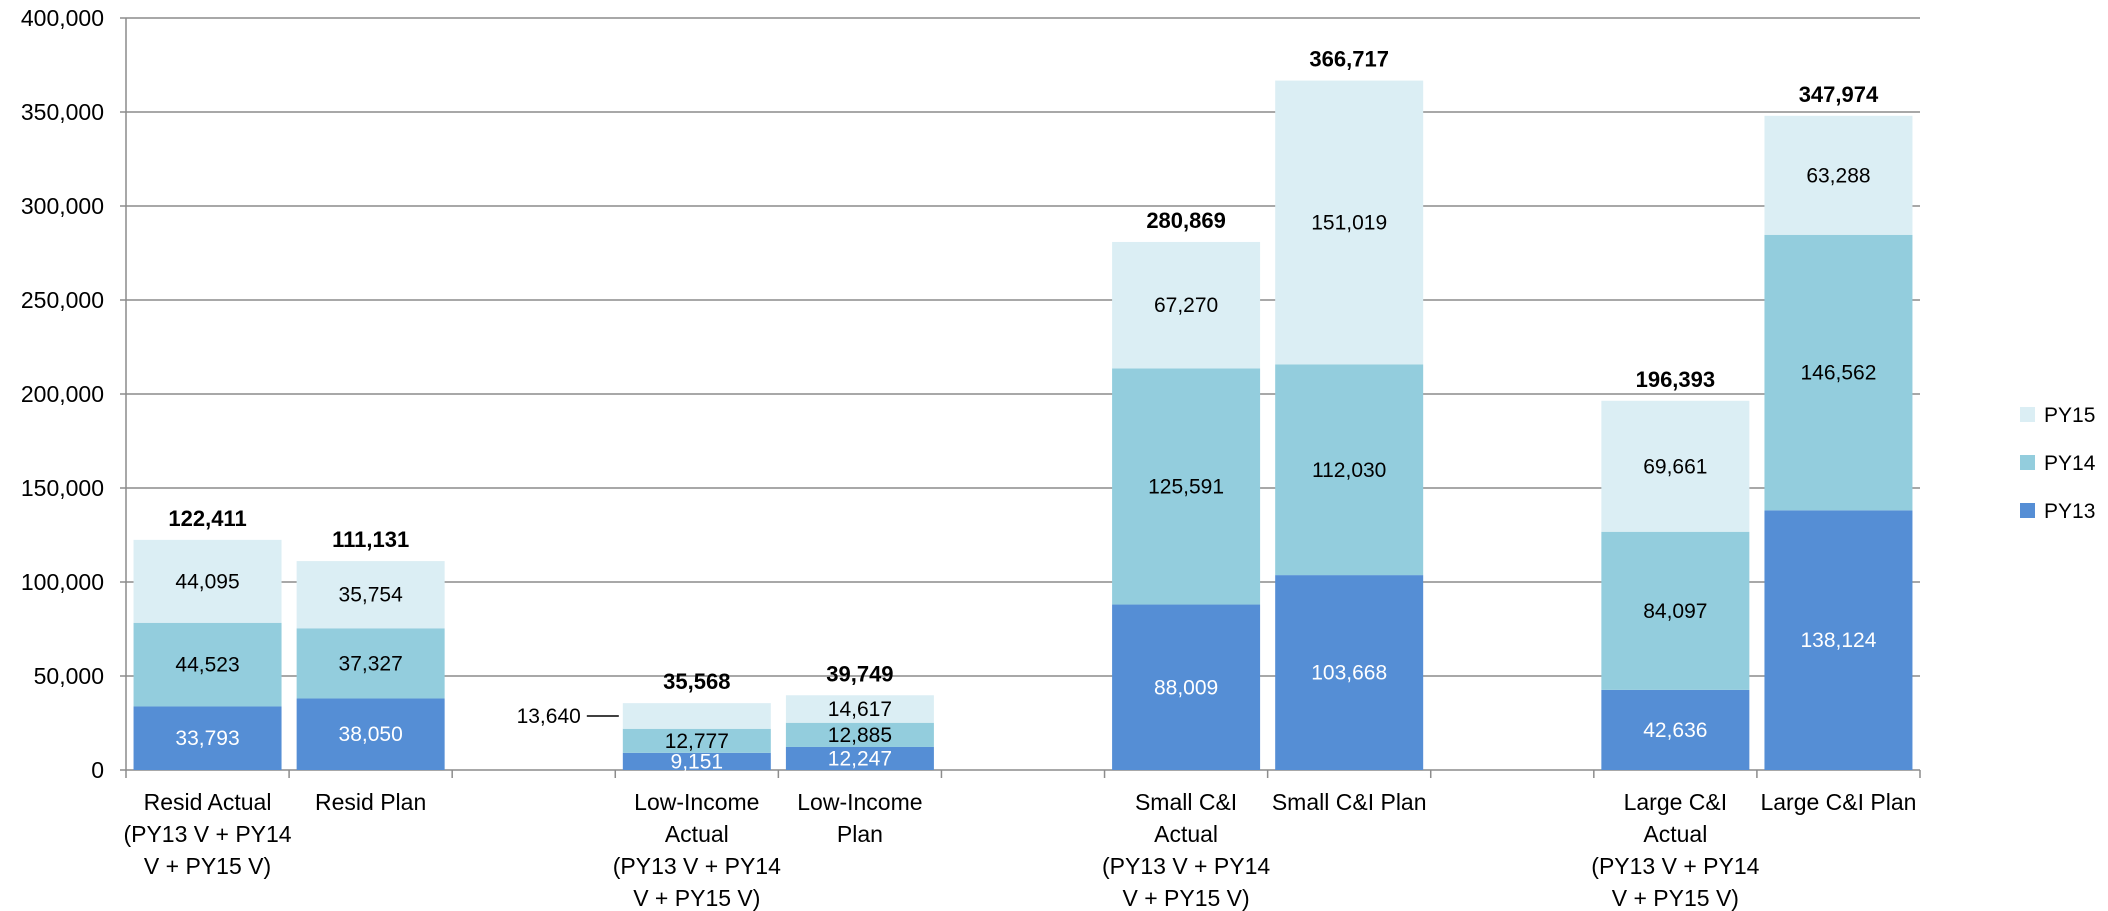 The image size is (2108, 911). Describe the element at coordinates (207, 518) in the screenshot. I see `total-label: 122,411` at that location.